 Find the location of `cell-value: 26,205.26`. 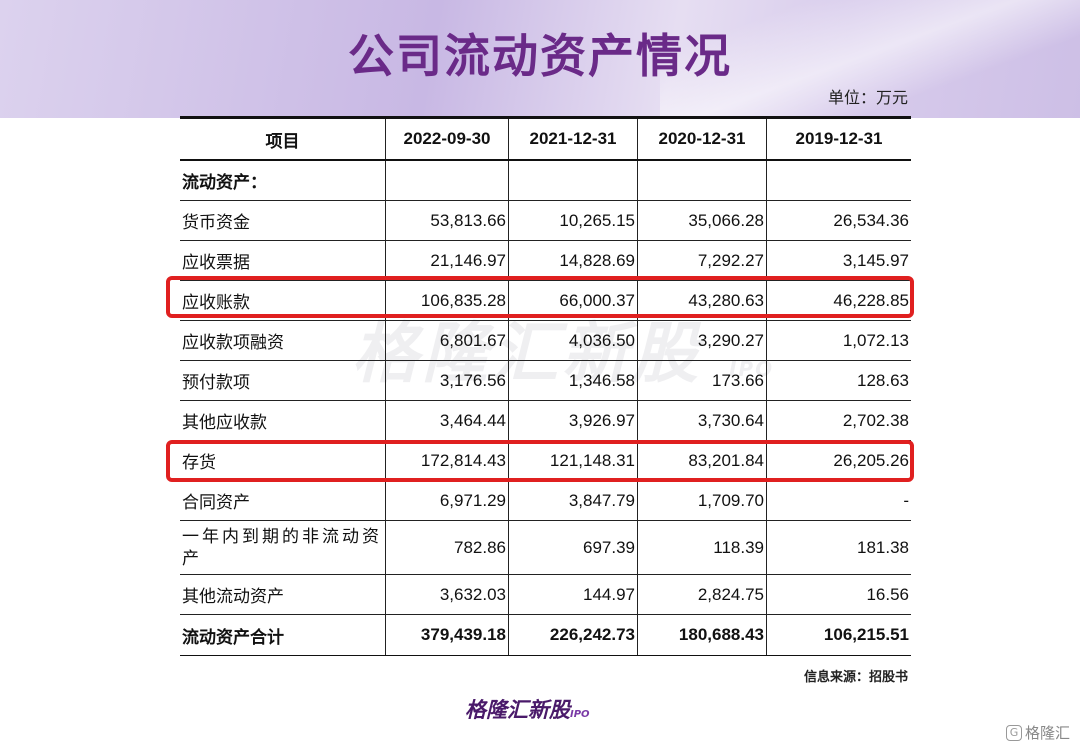

cell-value: 26,205.26 is located at coordinates (871, 460).